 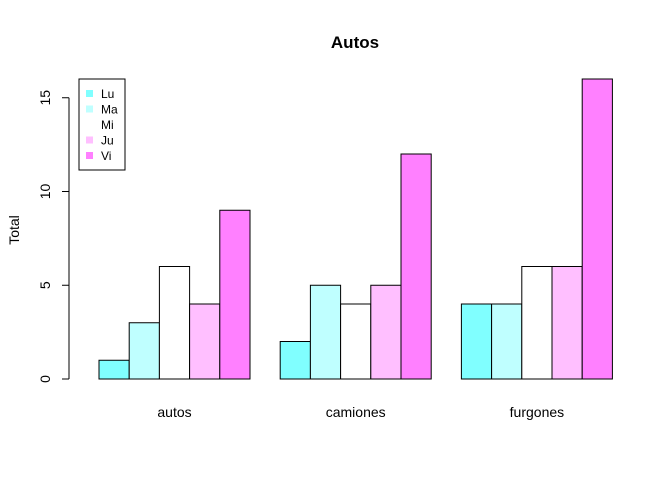 I want to click on y-tick-label: 15, so click(x=45, y=98).